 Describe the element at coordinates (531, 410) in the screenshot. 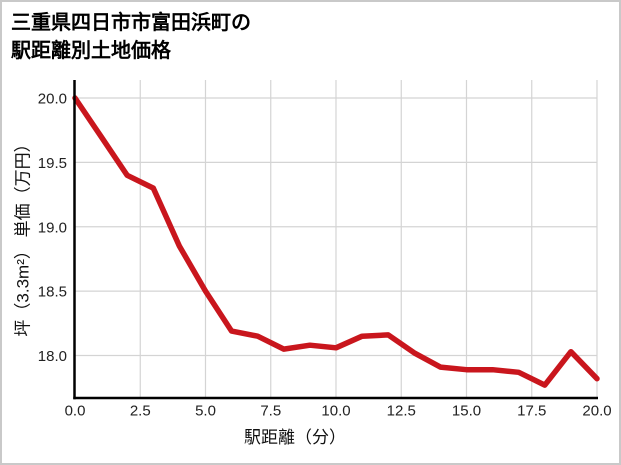

I see `x-tick-label: 17.5` at that location.